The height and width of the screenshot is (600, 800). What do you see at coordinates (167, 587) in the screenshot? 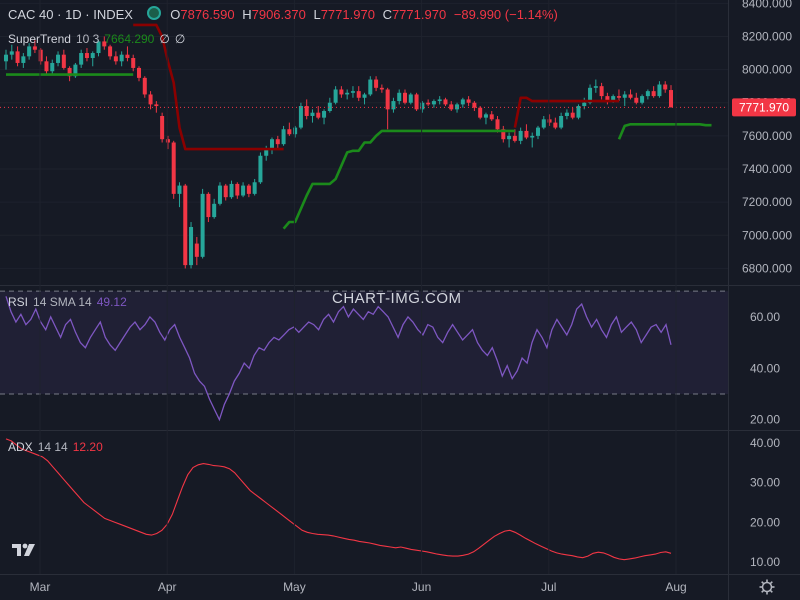
I see `time-tick-label: Apr` at bounding box center [167, 587].